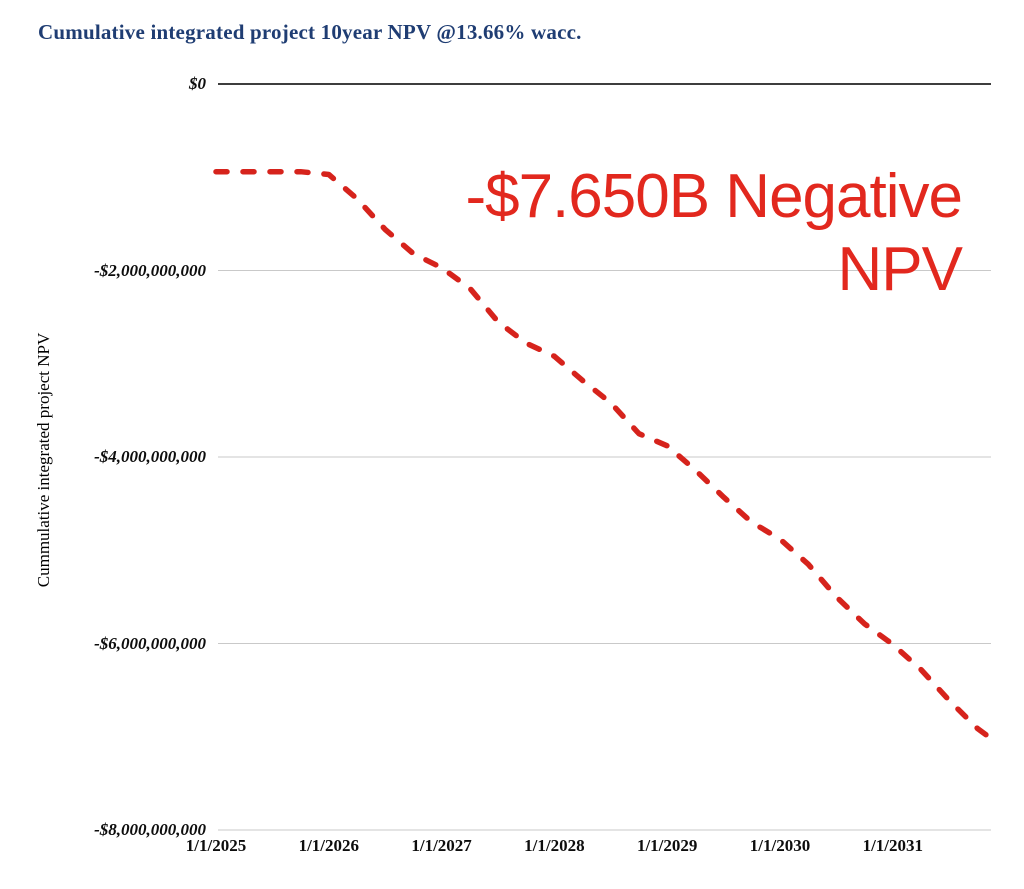 The image size is (1024, 889). What do you see at coordinates (900, 269) in the screenshot?
I see `annotation-line-2: NPV` at bounding box center [900, 269].